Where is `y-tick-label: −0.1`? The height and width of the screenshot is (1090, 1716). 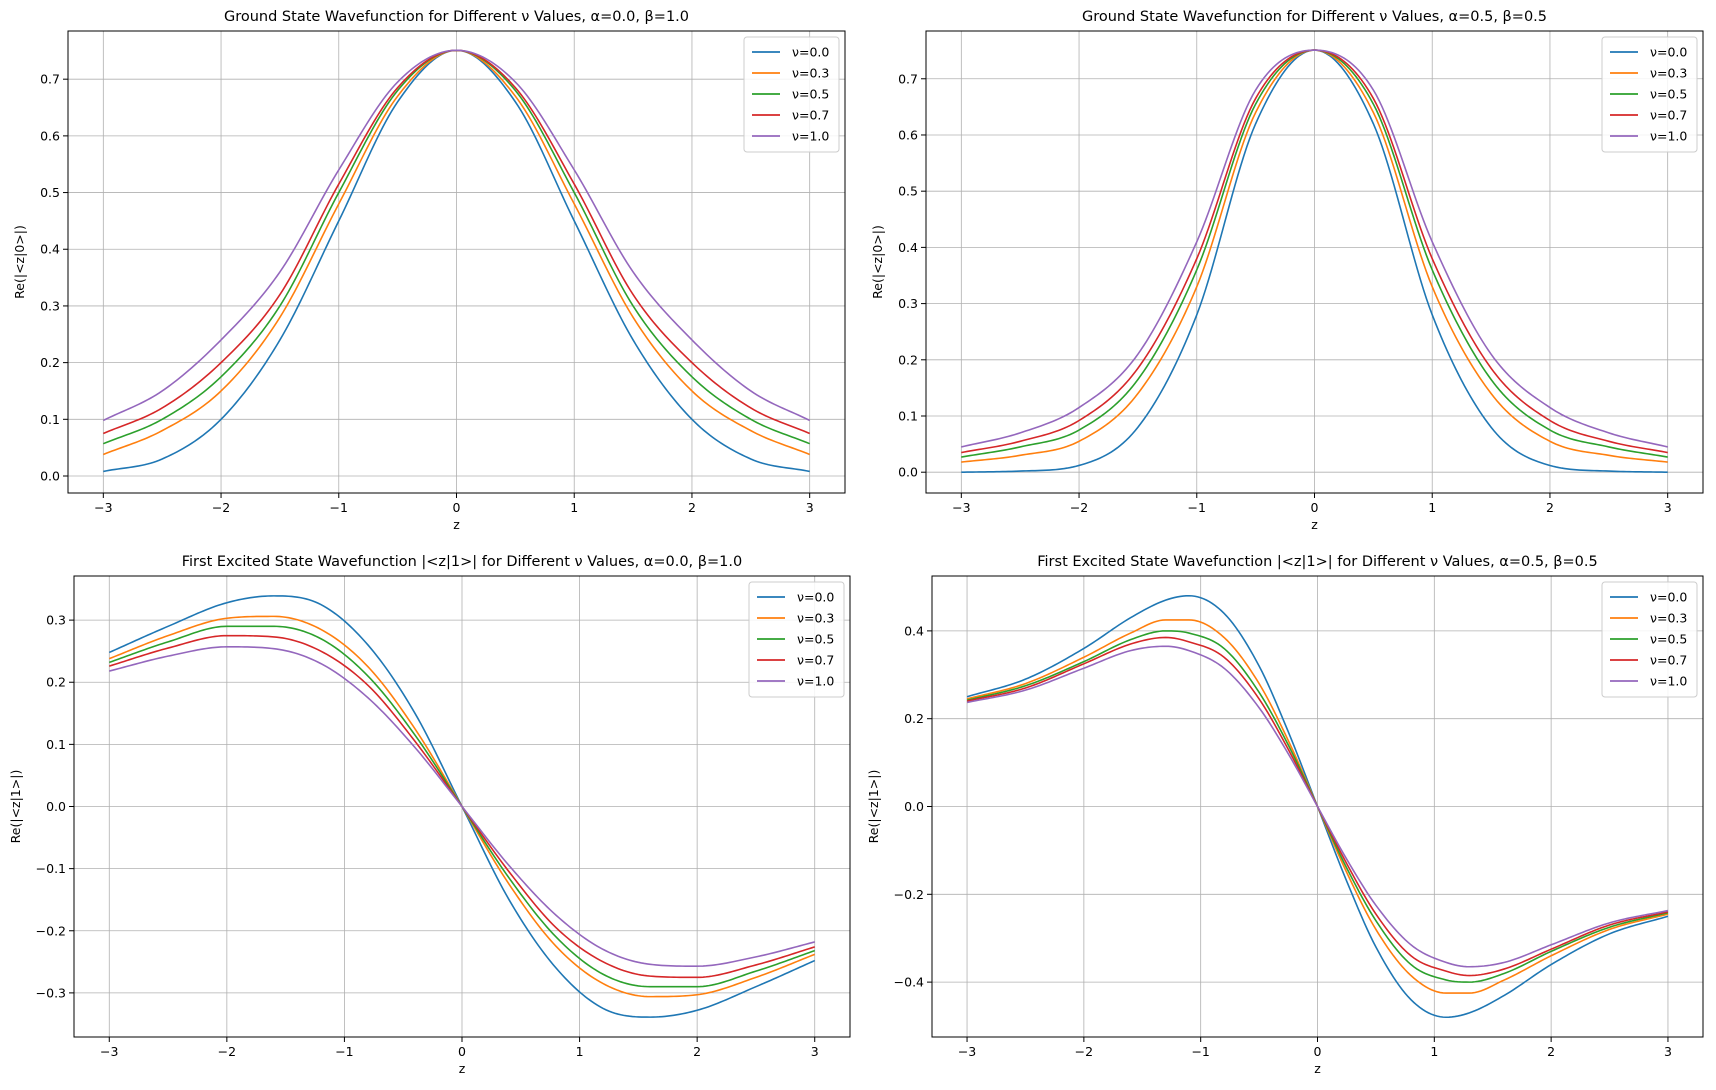 y-tick-label: −0.1 is located at coordinates (51, 868).